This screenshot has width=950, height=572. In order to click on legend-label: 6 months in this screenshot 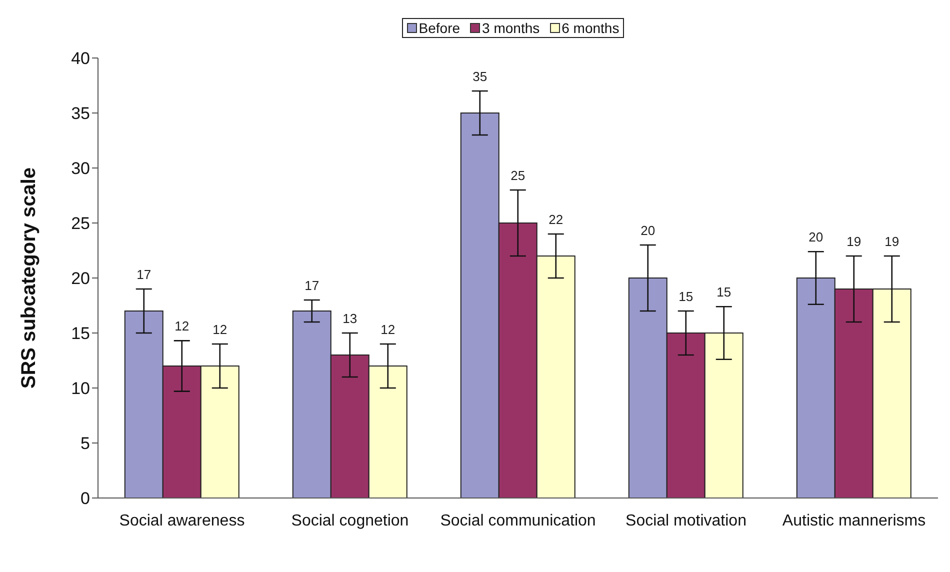, I will do `click(590, 28)`.